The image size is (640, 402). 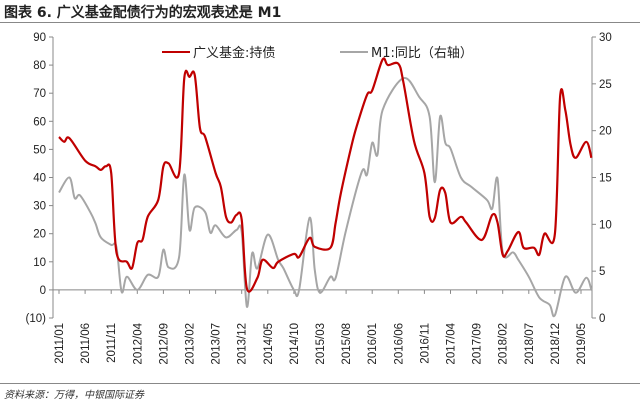 What do you see at coordinates (602, 319) in the screenshot?
I see `right-tick-label: 0` at bounding box center [602, 319].